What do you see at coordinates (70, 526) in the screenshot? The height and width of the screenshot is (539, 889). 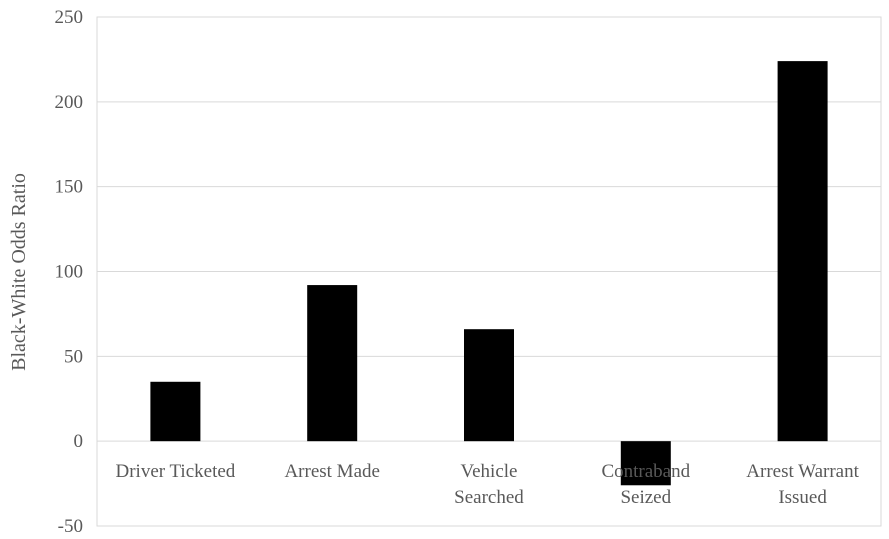 I see `y-tick-label: -50` at bounding box center [70, 526].